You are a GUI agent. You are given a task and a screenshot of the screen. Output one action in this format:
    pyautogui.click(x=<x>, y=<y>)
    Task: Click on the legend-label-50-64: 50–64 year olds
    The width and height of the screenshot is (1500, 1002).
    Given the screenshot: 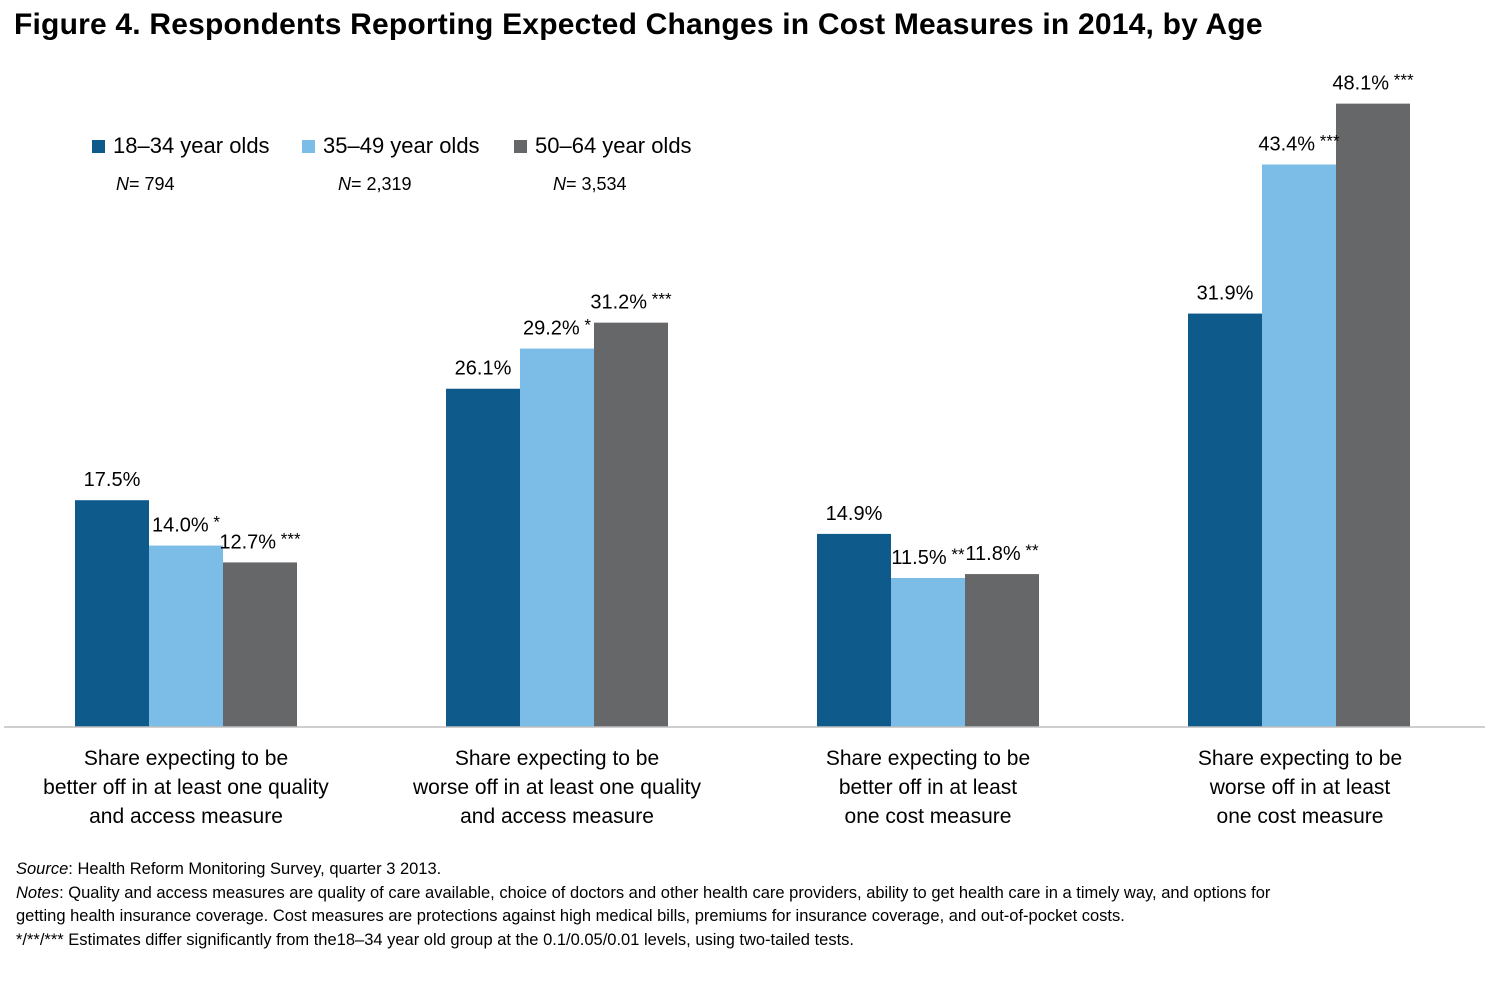 What is the action you would take?
    pyautogui.click(x=613, y=145)
    